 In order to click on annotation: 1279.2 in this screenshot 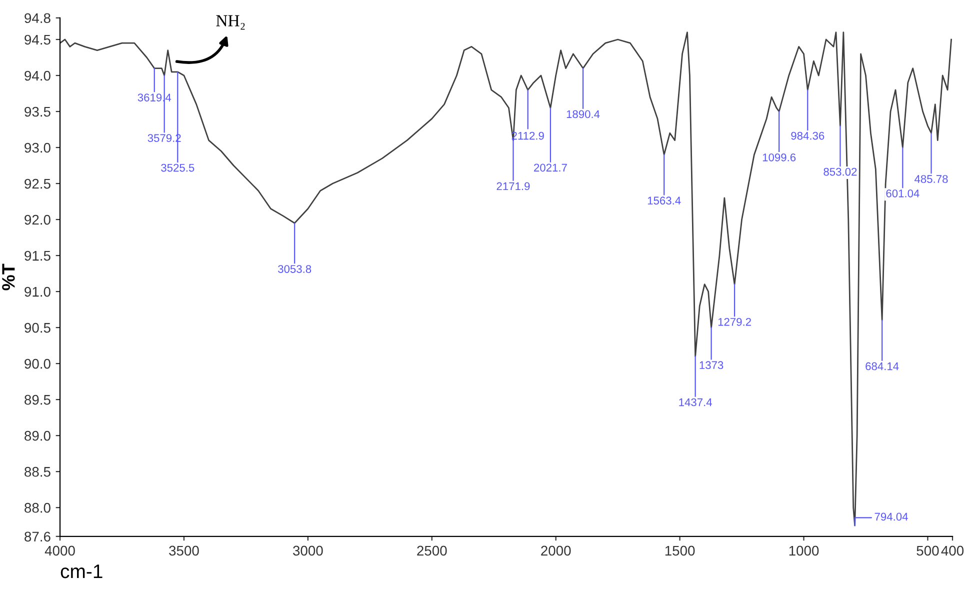, I will do `click(734, 322)`.